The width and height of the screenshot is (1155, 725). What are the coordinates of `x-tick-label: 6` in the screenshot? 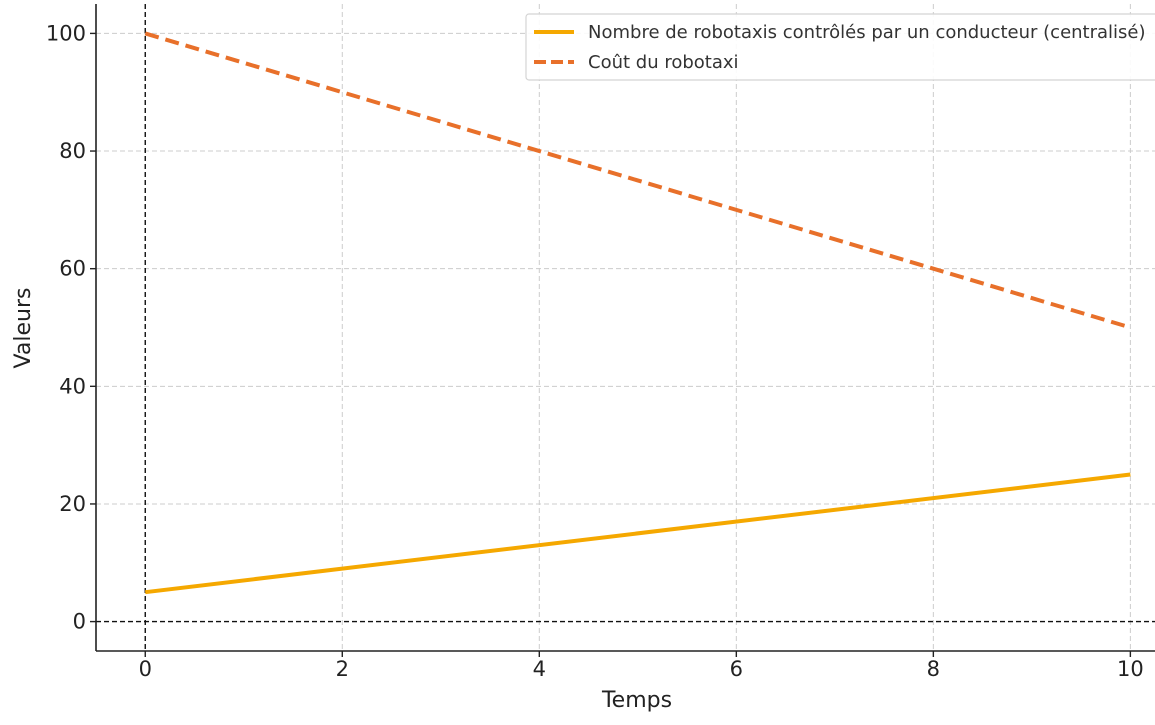 It's located at (736, 669).